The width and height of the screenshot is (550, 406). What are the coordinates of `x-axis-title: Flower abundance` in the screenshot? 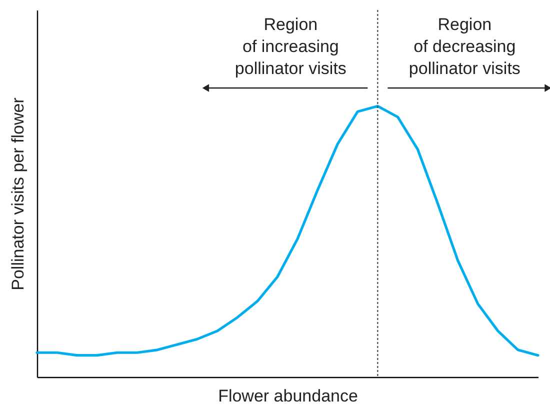 It's located at (288, 396).